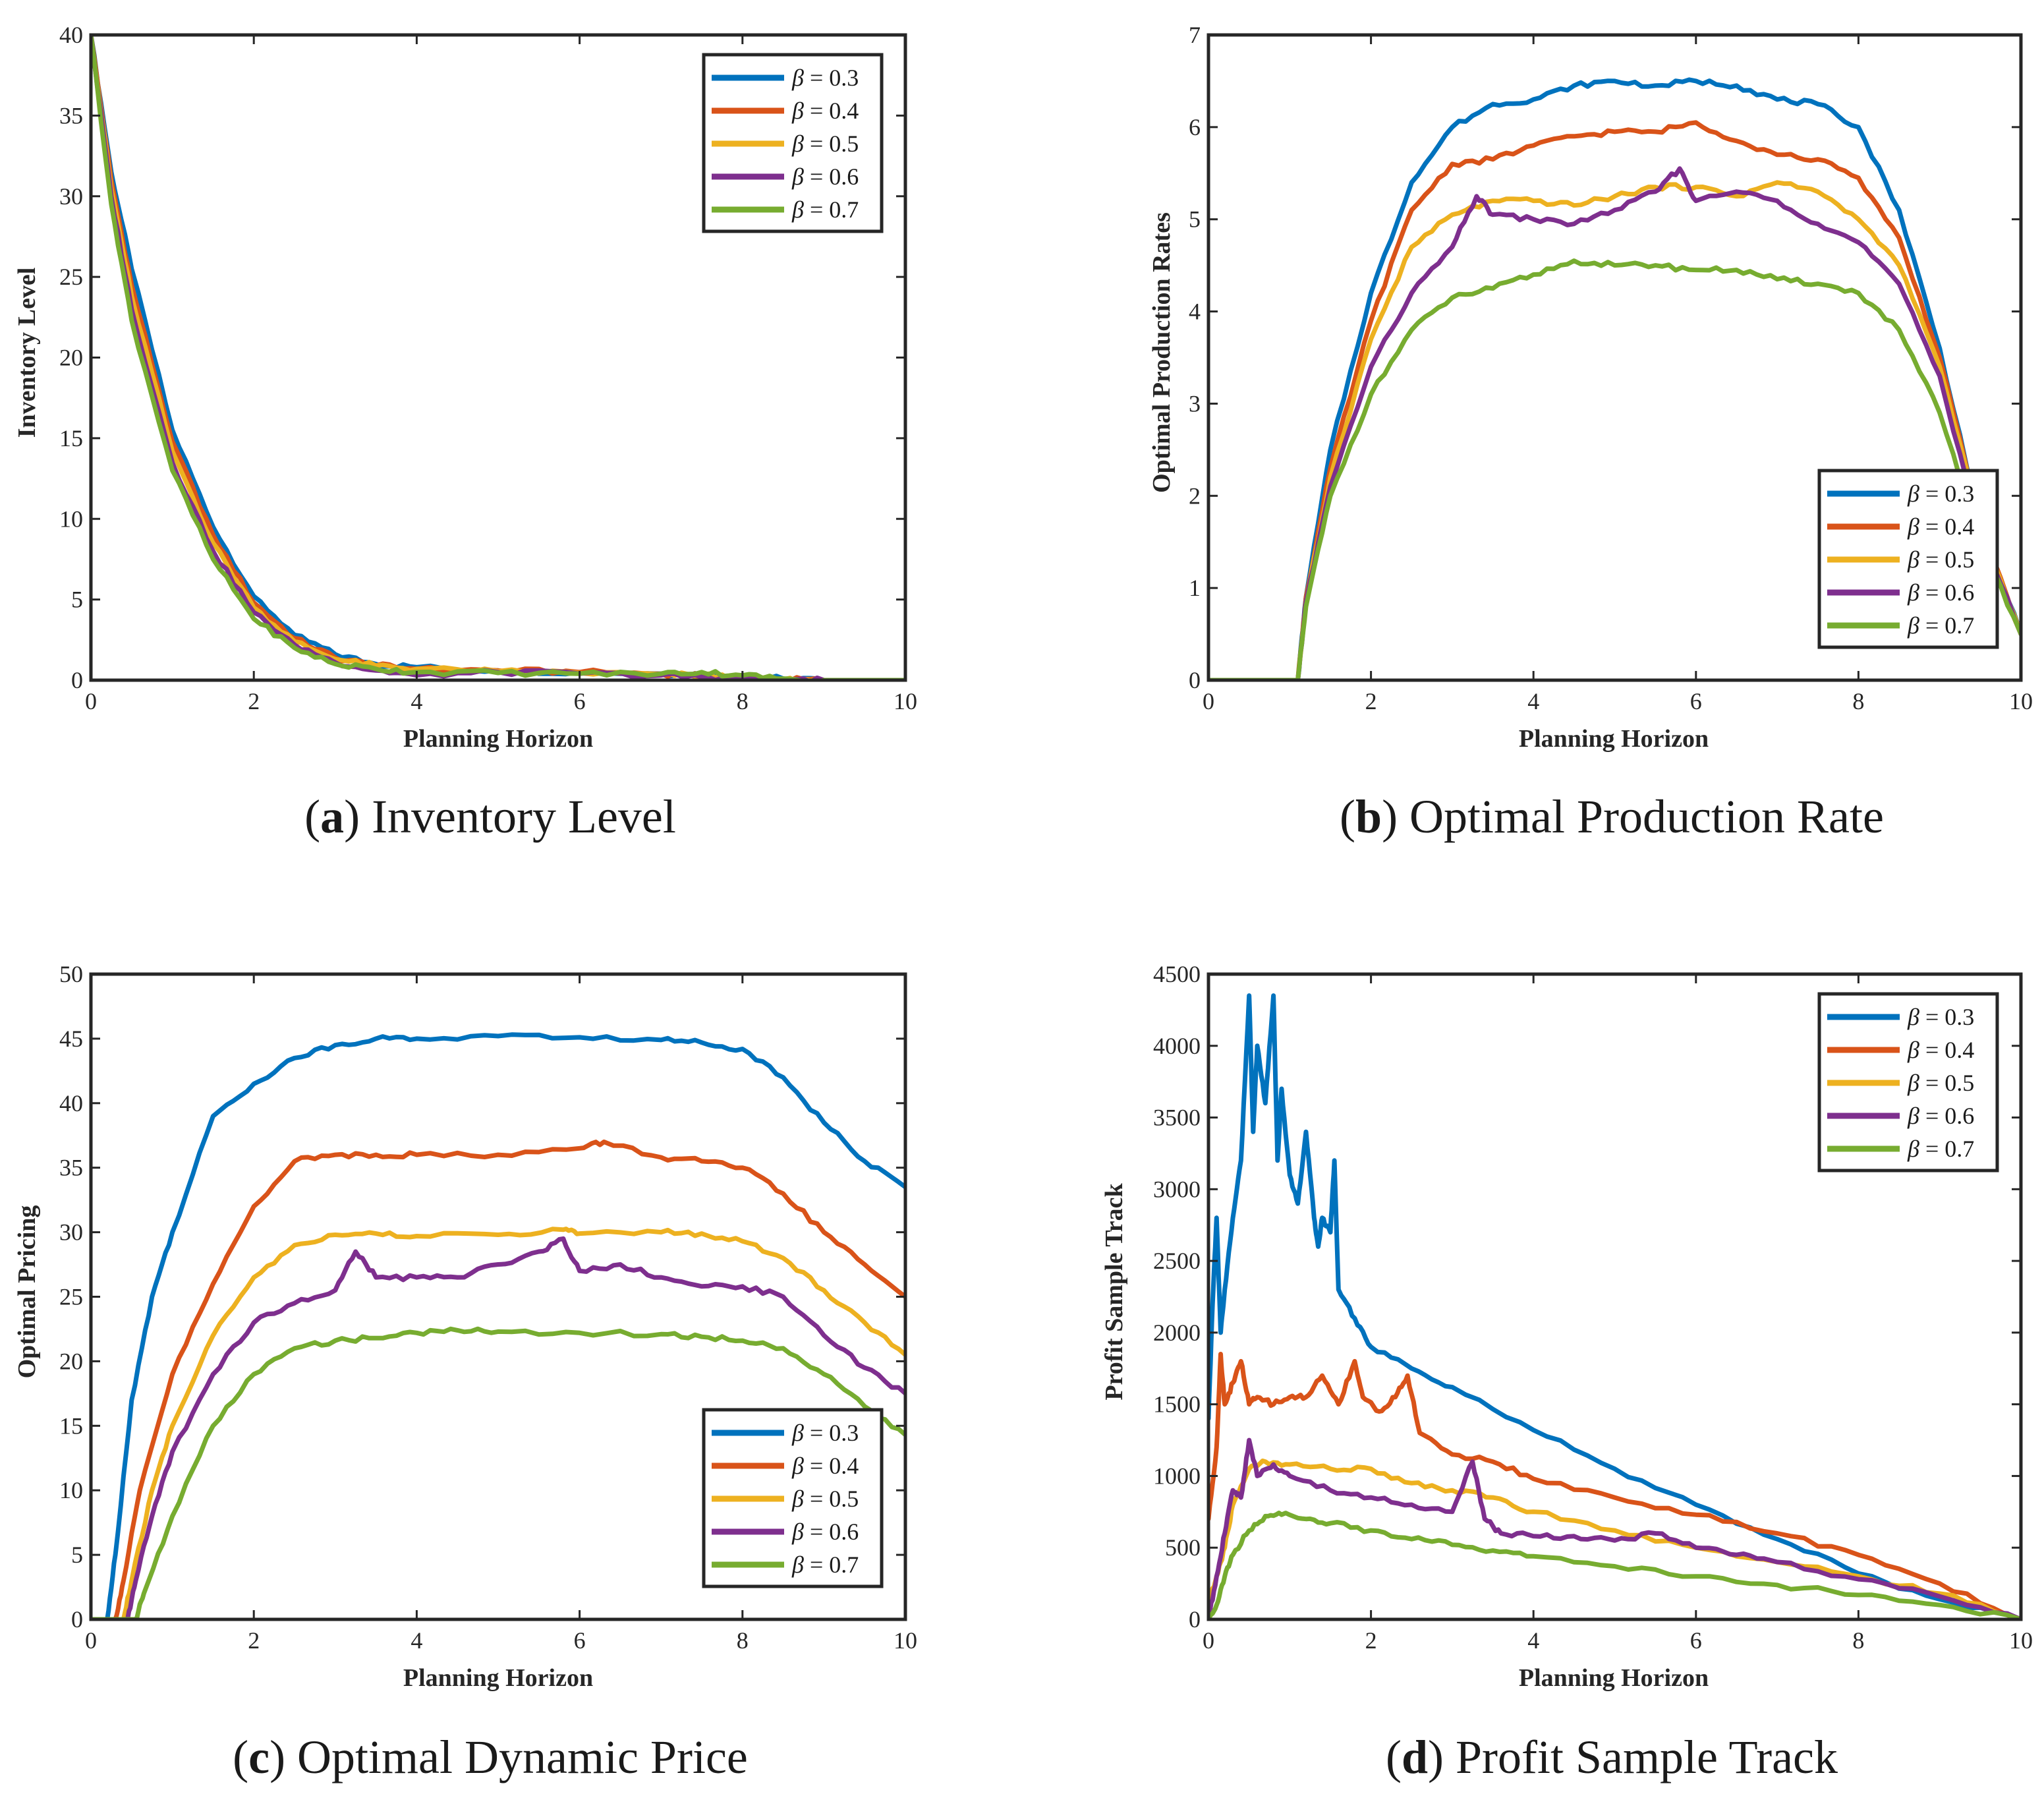  Describe the element at coordinates (1177, 1118) in the screenshot. I see `y-tick-label: 3500` at that location.